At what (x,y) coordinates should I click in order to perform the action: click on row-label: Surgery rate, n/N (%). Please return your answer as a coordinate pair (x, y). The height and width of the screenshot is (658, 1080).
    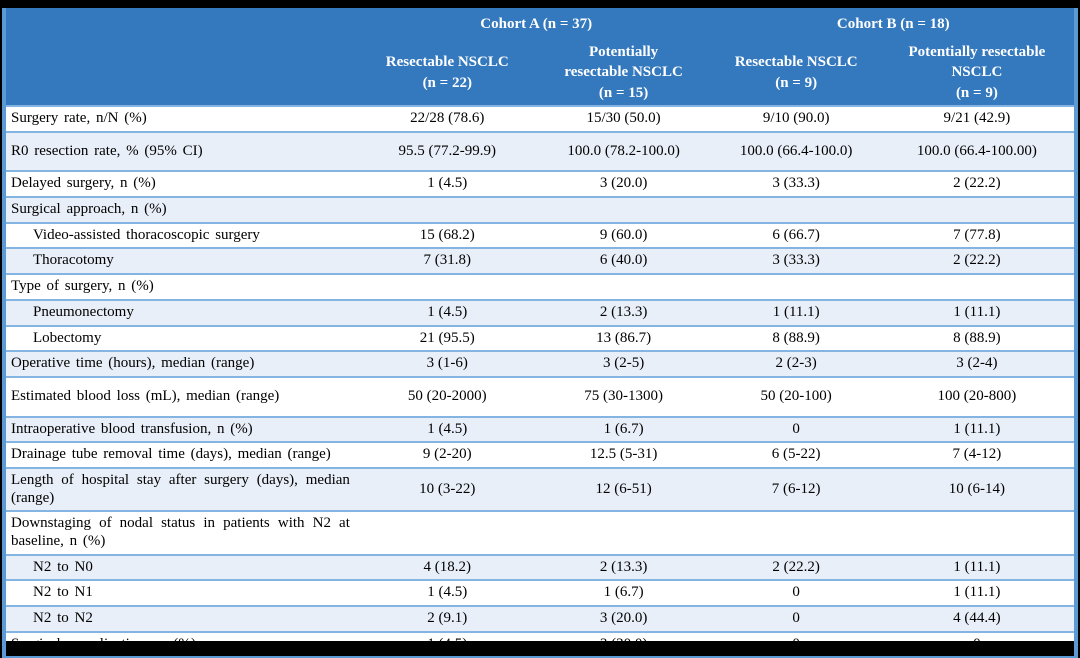
    Looking at the image, I should click on (182, 118).